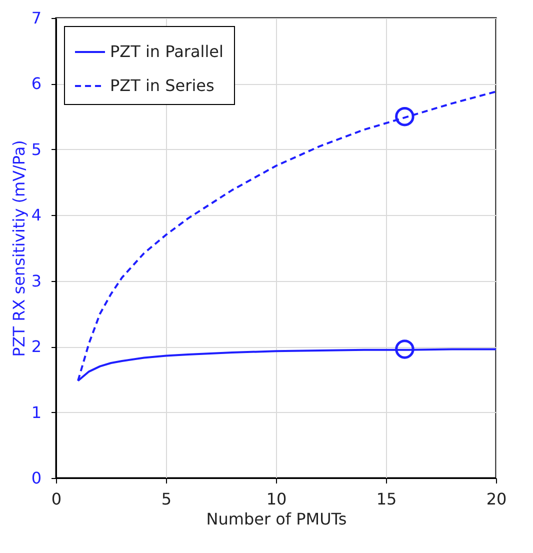 The height and width of the screenshot is (553, 533). What do you see at coordinates (496, 499) in the screenshot?
I see `x-tick-label: 20` at bounding box center [496, 499].